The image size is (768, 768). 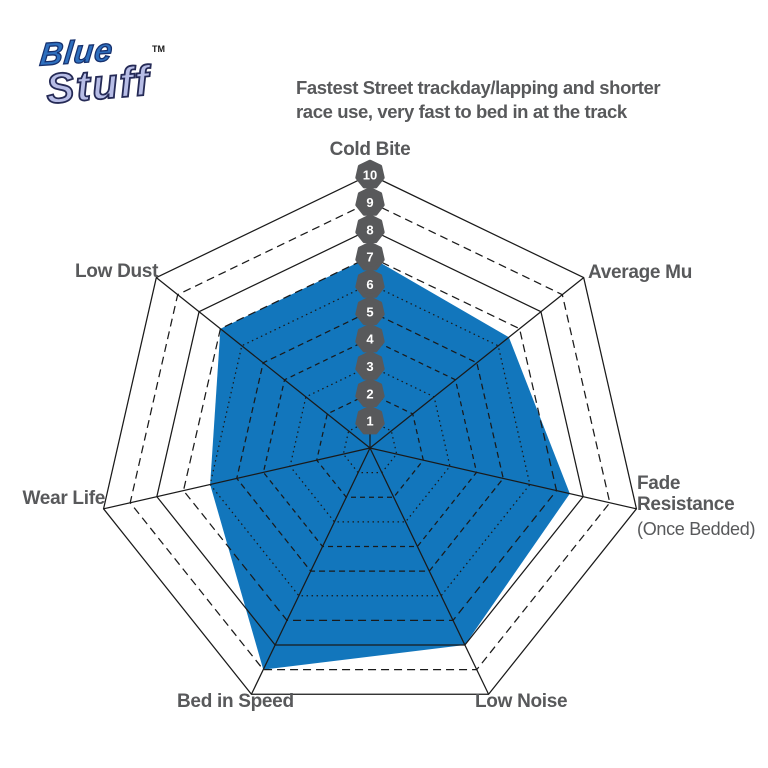 I want to click on axis-label-low-noise: Low Noise, so click(x=521, y=701).